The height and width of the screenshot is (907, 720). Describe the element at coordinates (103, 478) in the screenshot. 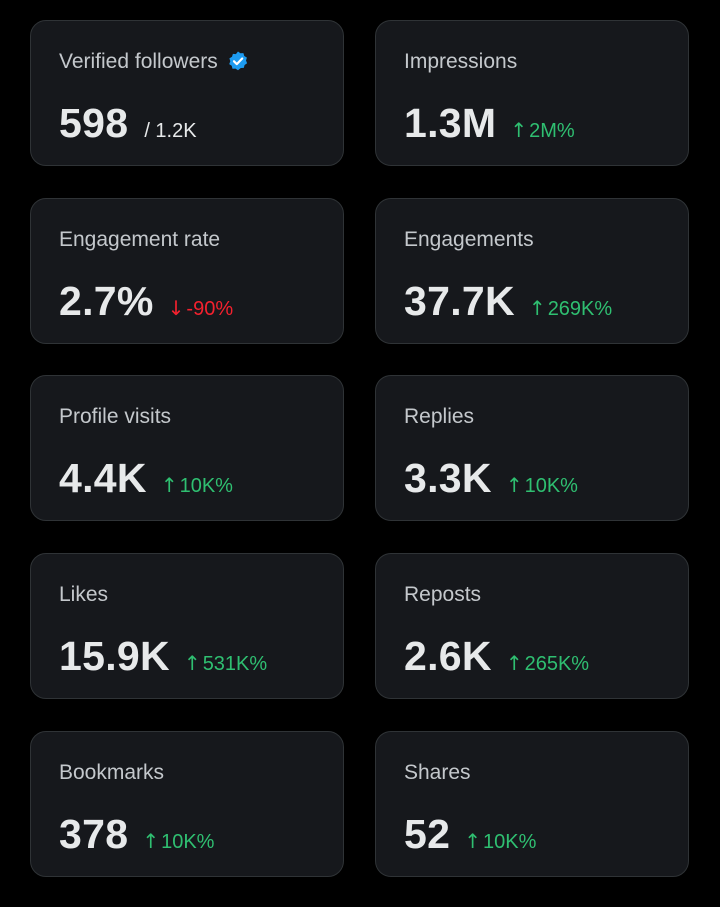

I see `metric-value: 4.4K` at that location.